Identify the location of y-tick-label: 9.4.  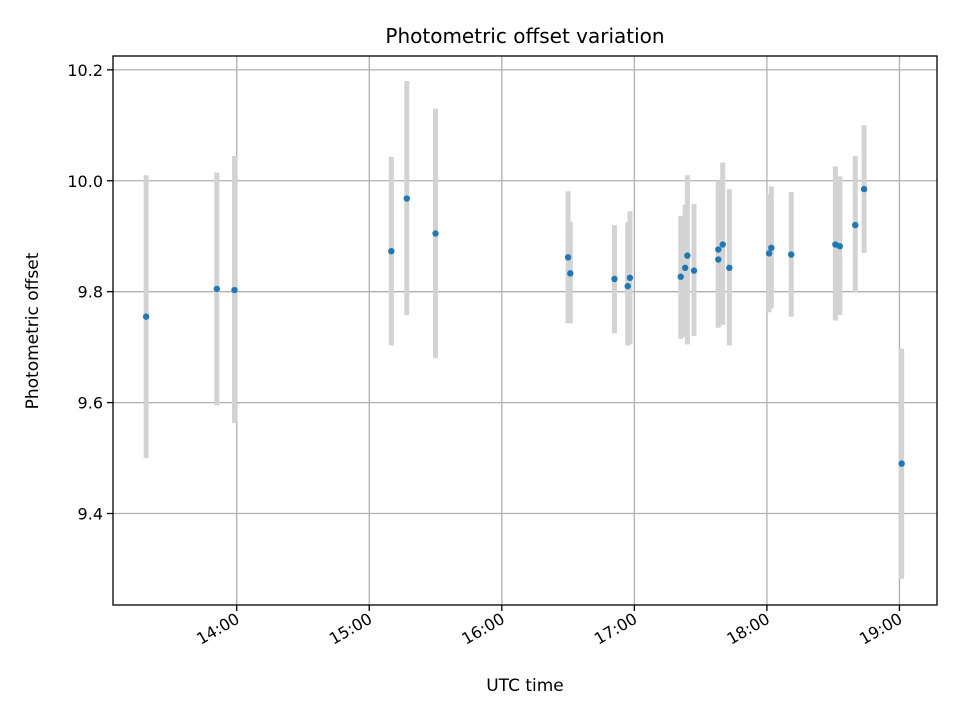
(90, 514).